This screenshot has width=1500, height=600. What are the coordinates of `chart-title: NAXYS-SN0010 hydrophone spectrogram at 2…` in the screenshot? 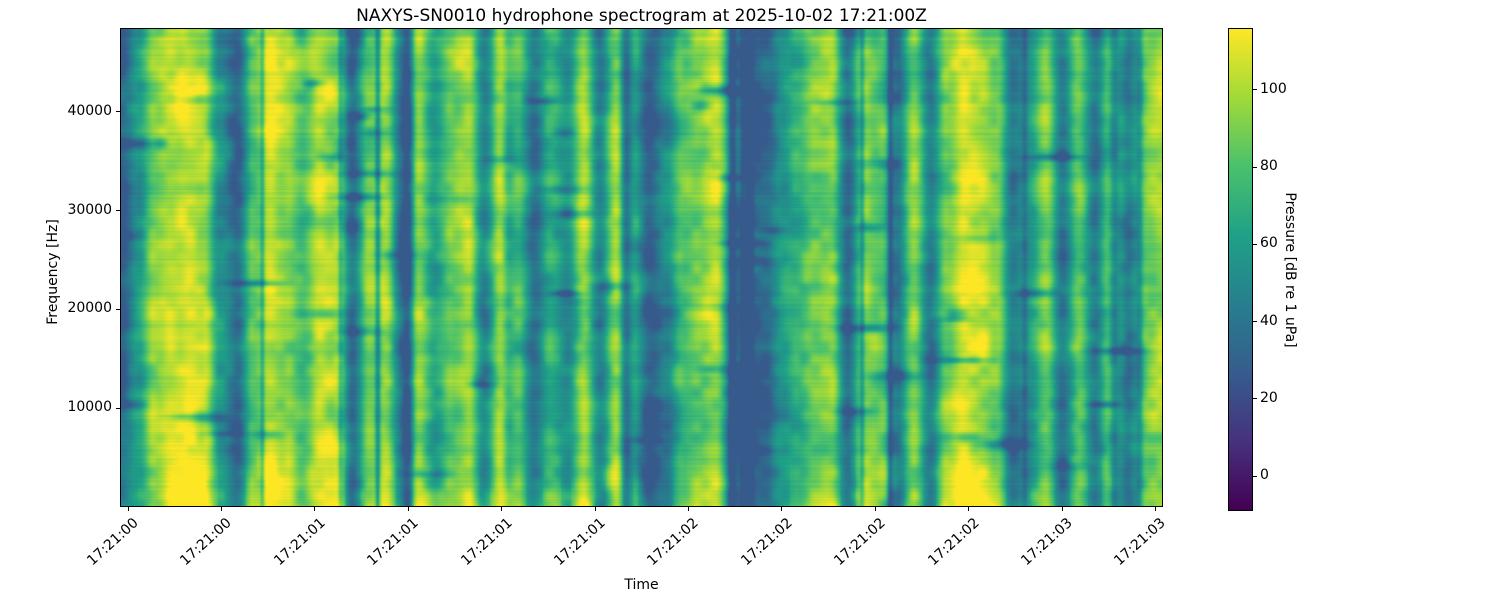 It's located at (641, 16).